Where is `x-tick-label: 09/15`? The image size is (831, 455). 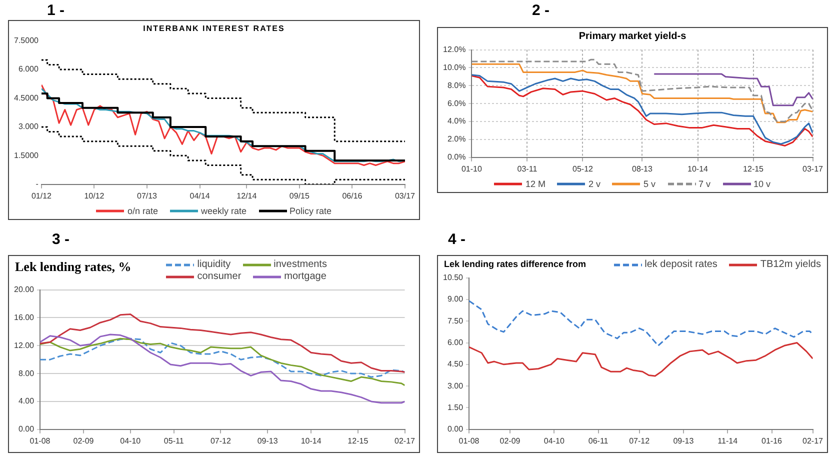
x-tick-label: 09/15 is located at coordinates (299, 195).